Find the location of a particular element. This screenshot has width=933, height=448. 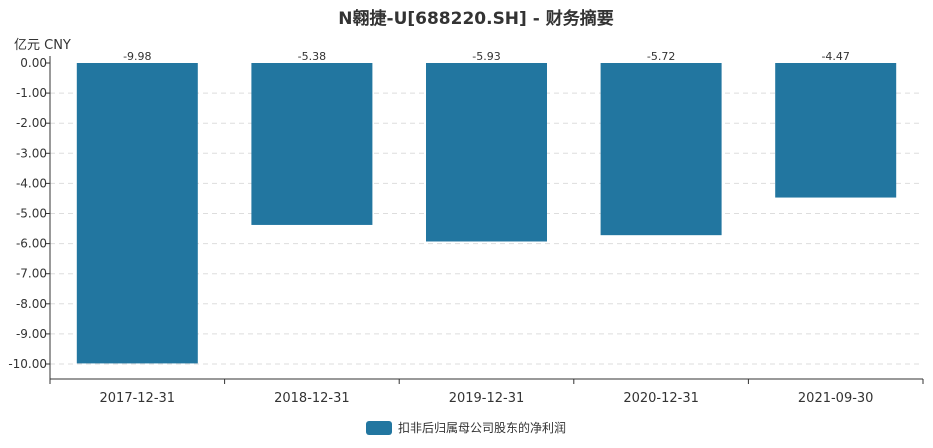

y-tick-label: 0.00 is located at coordinates (33, 63).